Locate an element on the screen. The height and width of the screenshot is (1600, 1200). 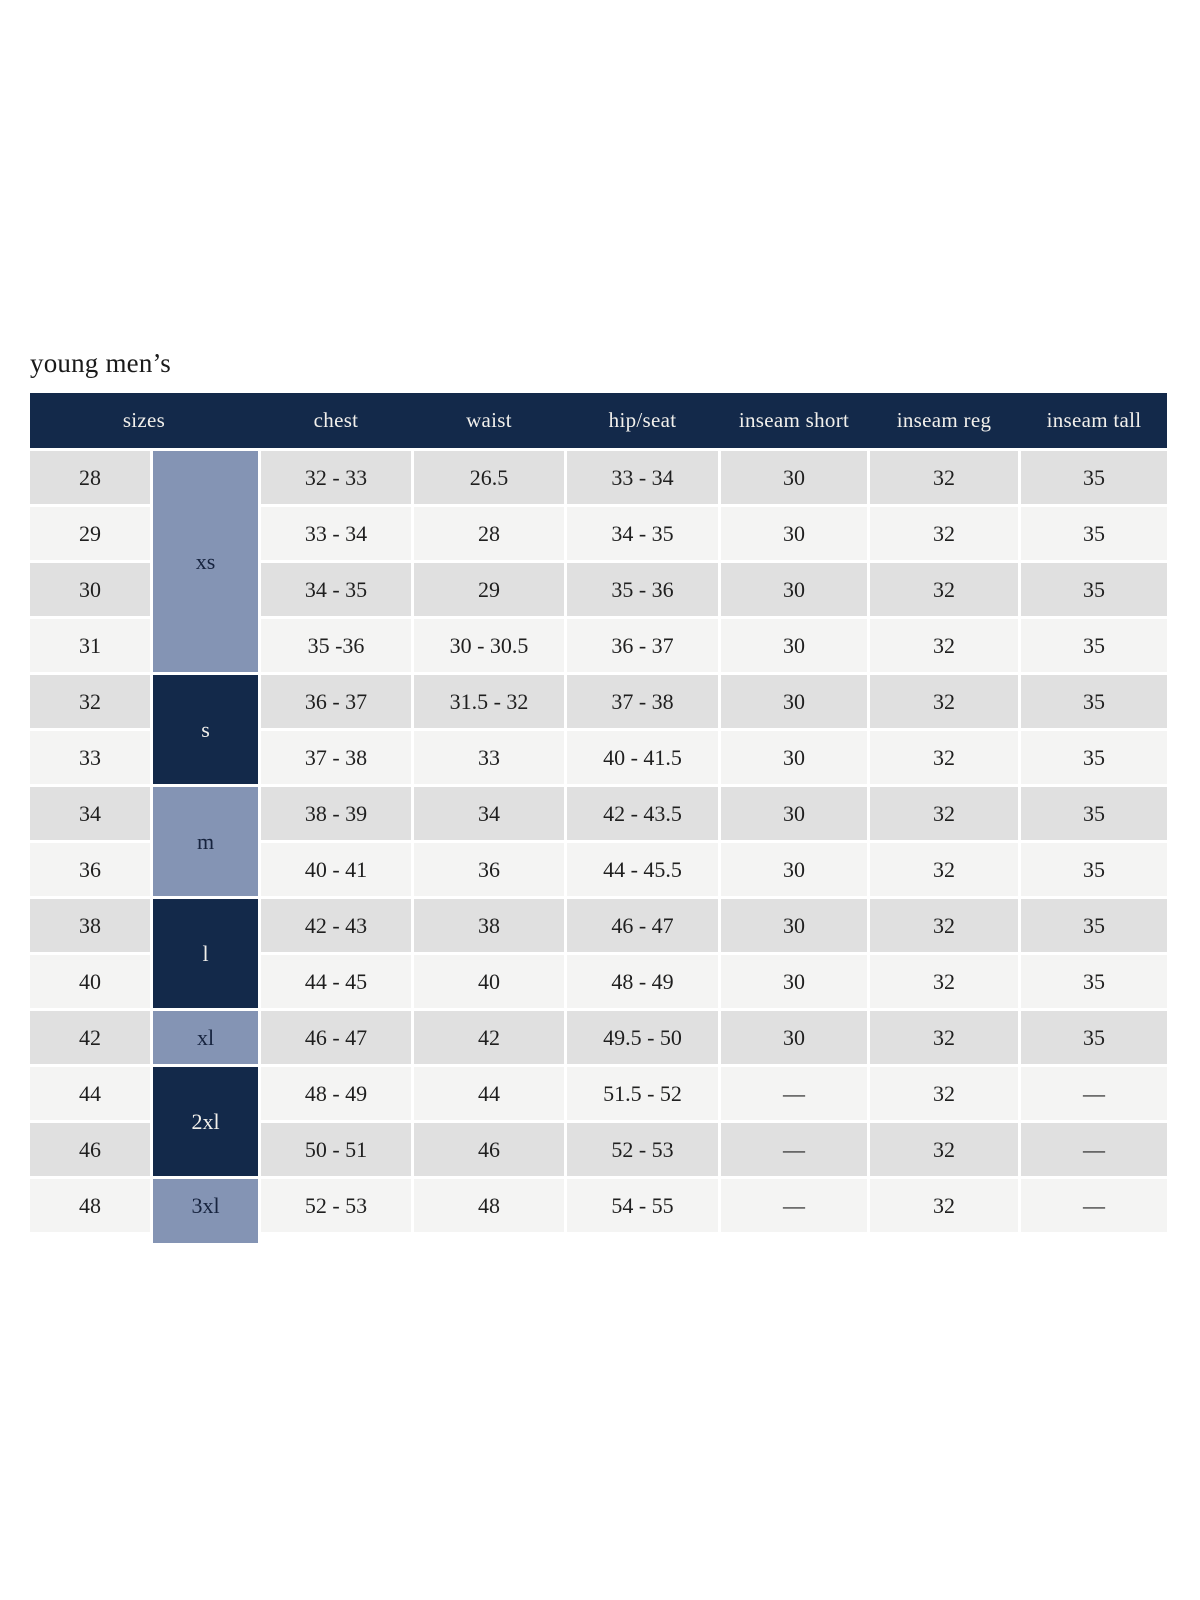
hip-seat-cell: 54 - 55 is located at coordinates (642, 1205).